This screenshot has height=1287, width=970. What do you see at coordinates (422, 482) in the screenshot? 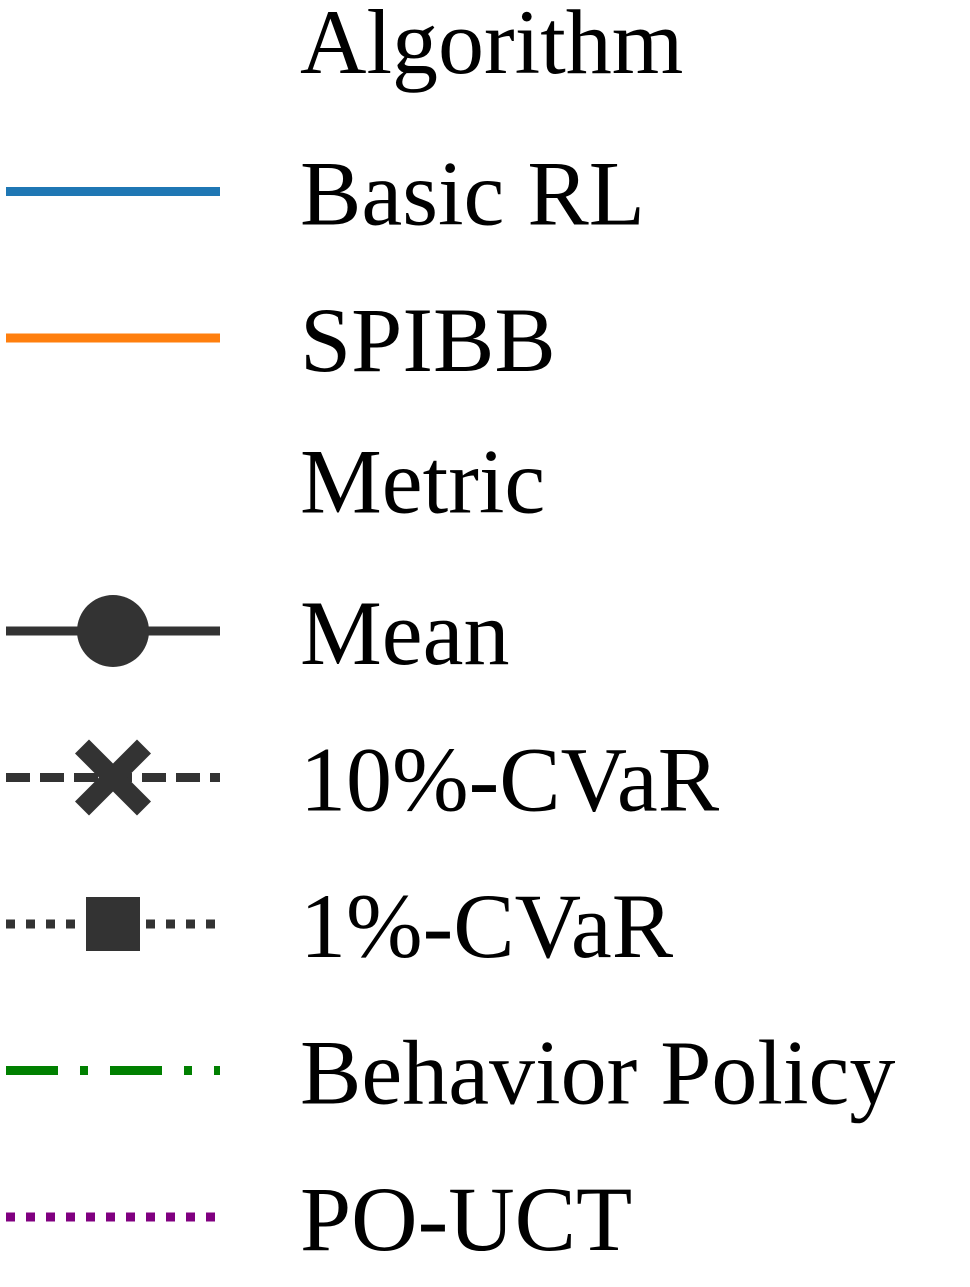
I see `legend-group-title-metric: Metric` at bounding box center [422, 482].